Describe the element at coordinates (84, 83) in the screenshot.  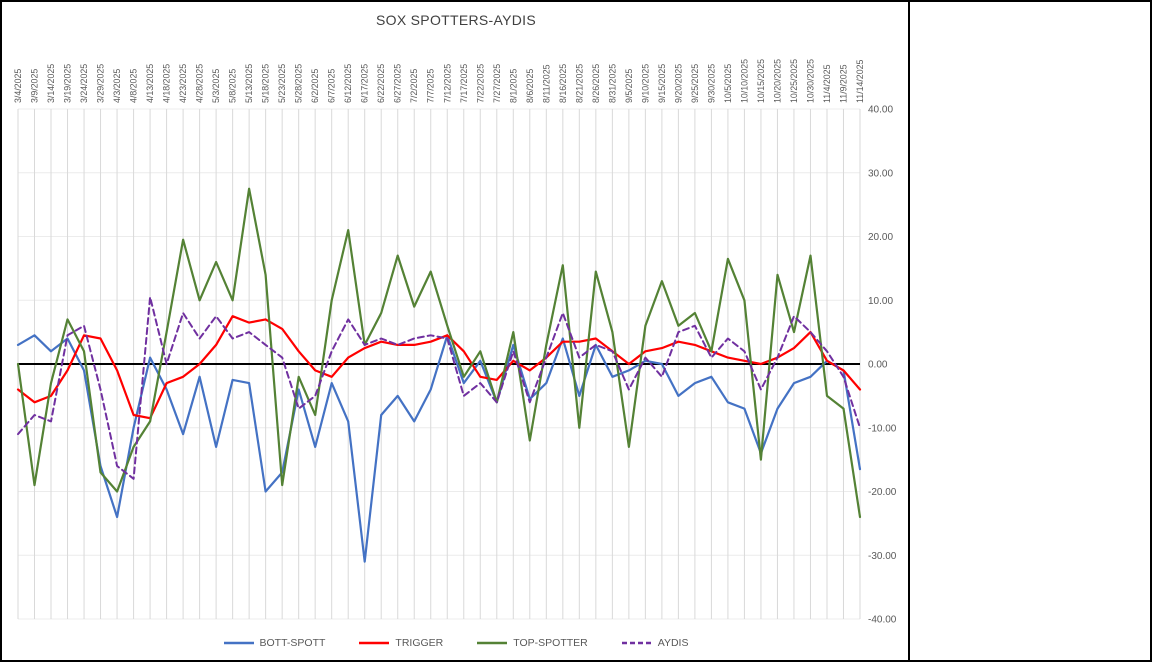
I see `x-axis-label: 3/24/2025` at that location.